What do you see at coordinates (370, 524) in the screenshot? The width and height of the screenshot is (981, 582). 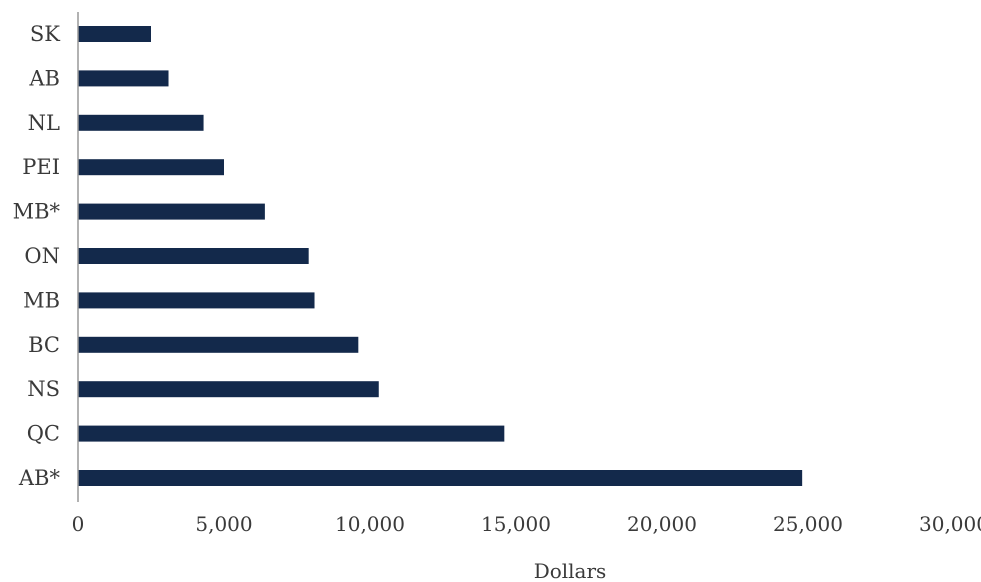 I see `x-tick-label: 10,000` at bounding box center [370, 524].